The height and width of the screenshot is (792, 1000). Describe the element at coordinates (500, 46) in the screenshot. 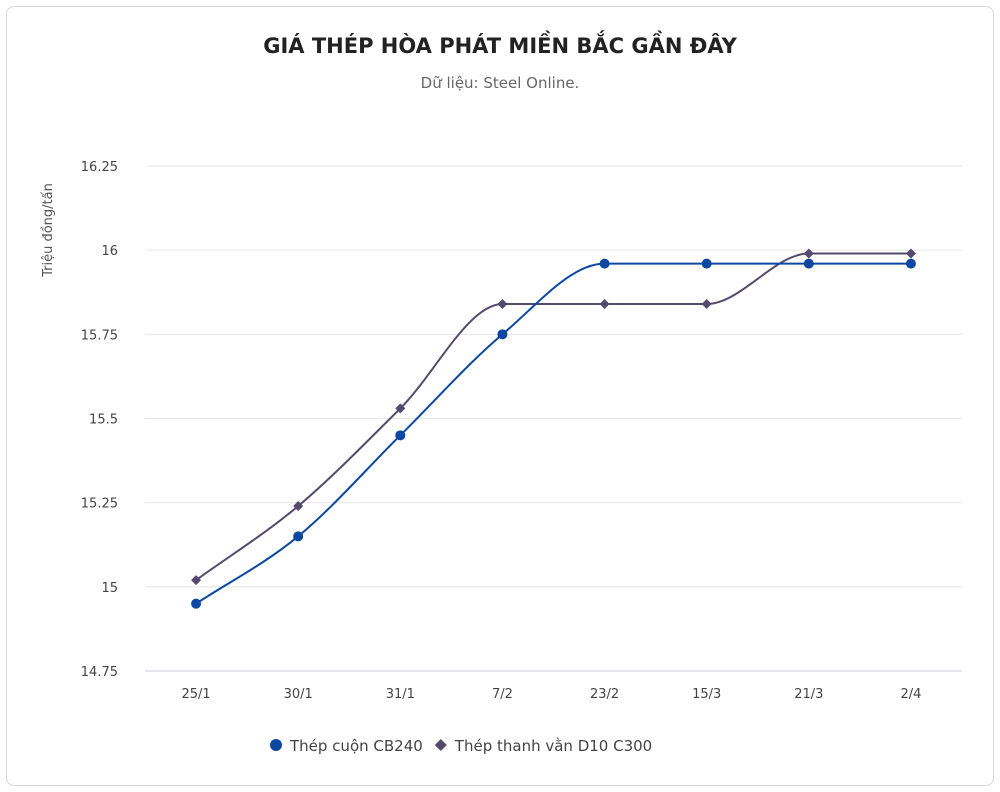

I see `chart-title: GIÁ THÉP HÒA PHÁT MIỀN BẮC GẦN ĐÂY` at that location.